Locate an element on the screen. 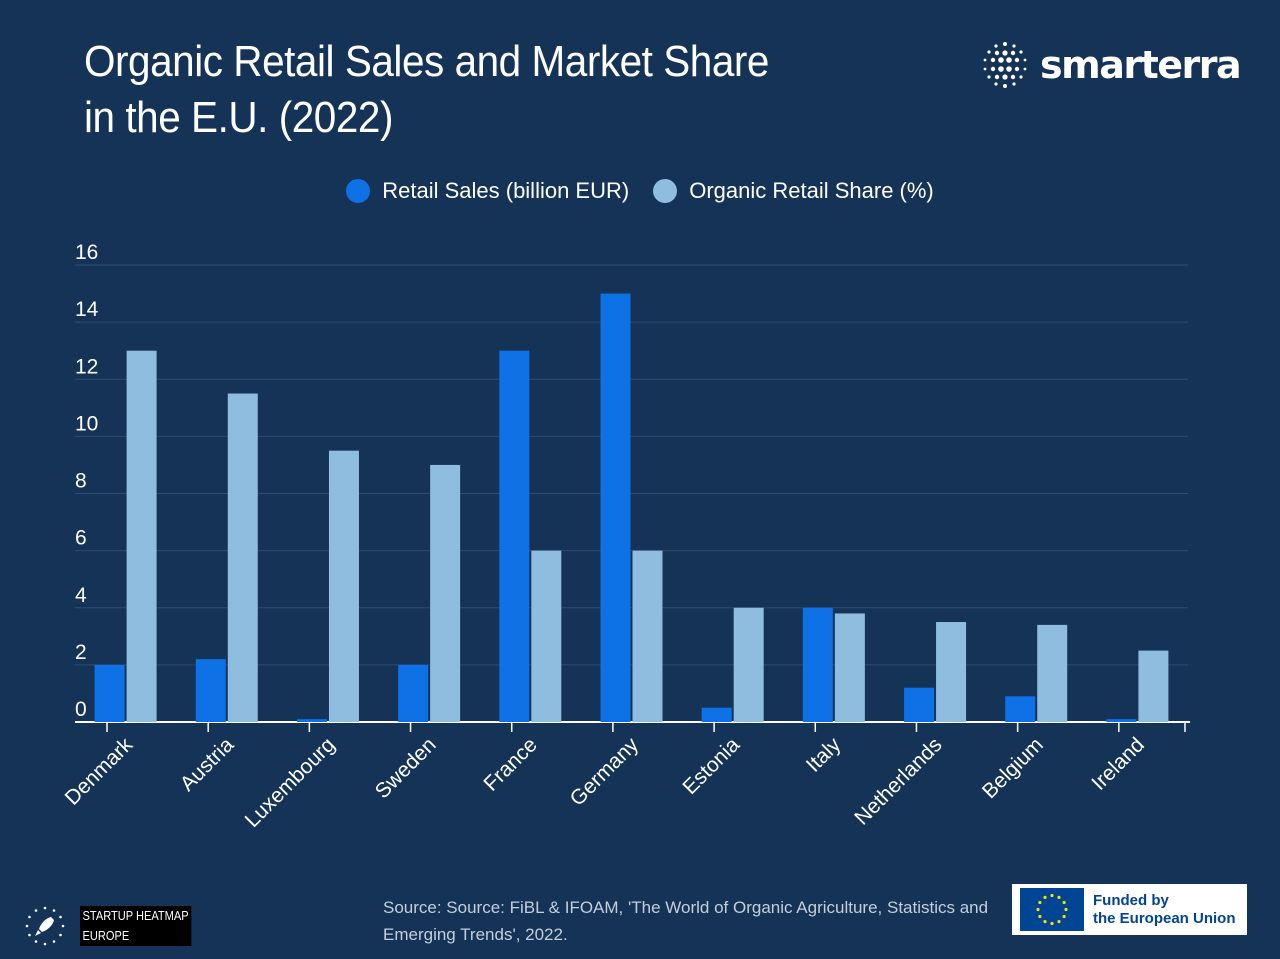 Image resolution: width=1280 pixels, height=959 pixels. chart-title-line1: Organic Retail Sales and Market Share is located at coordinates (426, 61).